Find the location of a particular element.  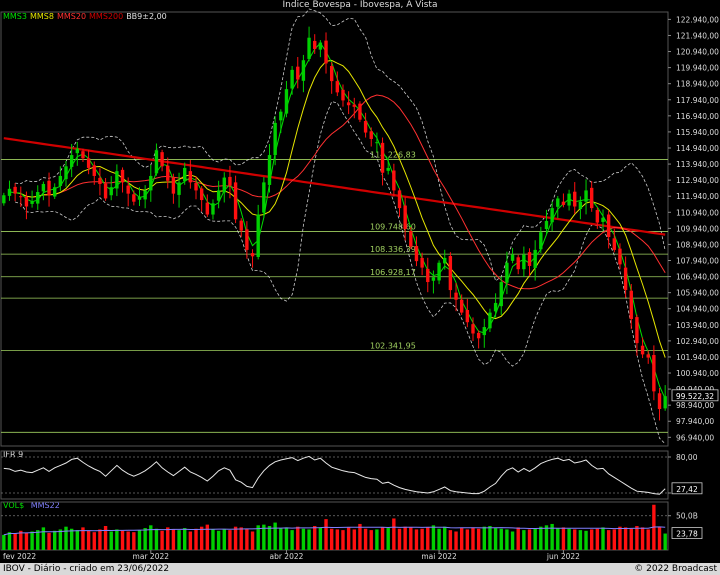

price-tick-label: 103.940,00 is located at coordinates (697, 325).